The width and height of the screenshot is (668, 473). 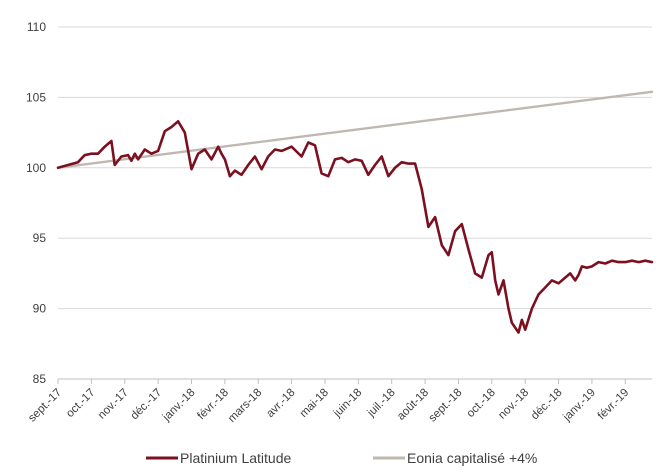 What do you see at coordinates (40, 238) in the screenshot?
I see `y-tick-label: 95` at bounding box center [40, 238].